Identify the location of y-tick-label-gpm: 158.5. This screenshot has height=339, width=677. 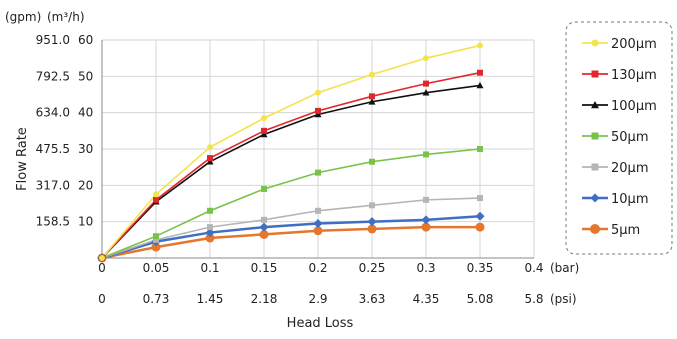
(53, 222).